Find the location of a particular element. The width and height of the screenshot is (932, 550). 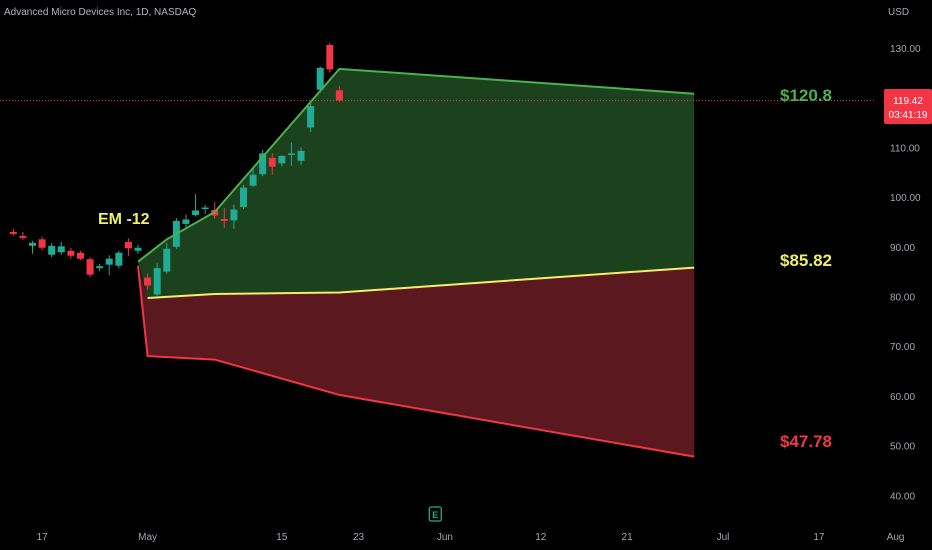

x-tick-label: 12 is located at coordinates (541, 537).